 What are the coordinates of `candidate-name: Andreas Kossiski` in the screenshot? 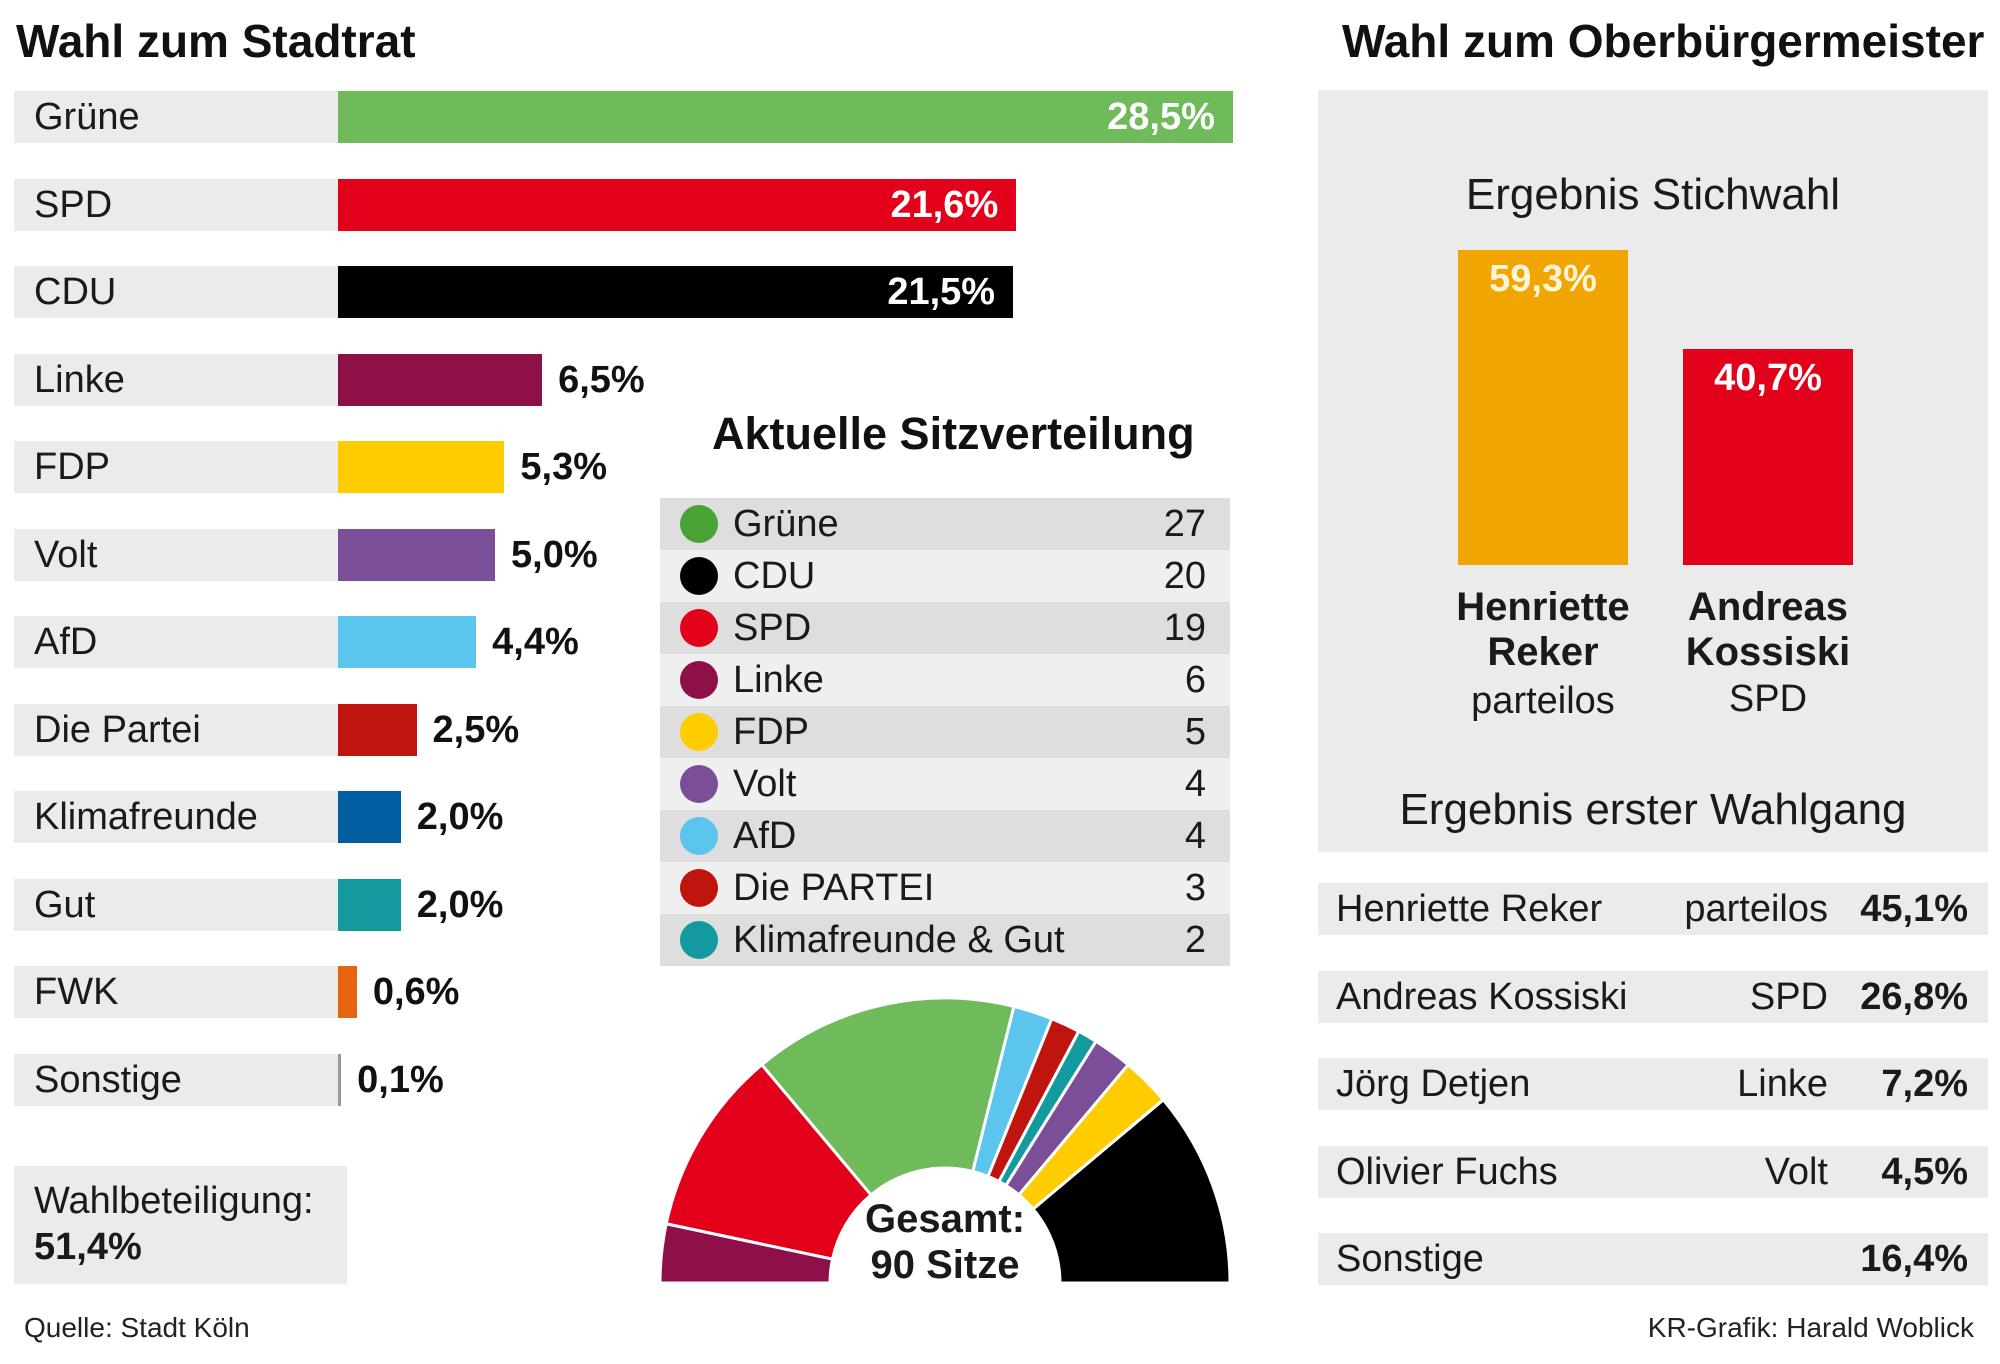 It's located at (1482, 997).